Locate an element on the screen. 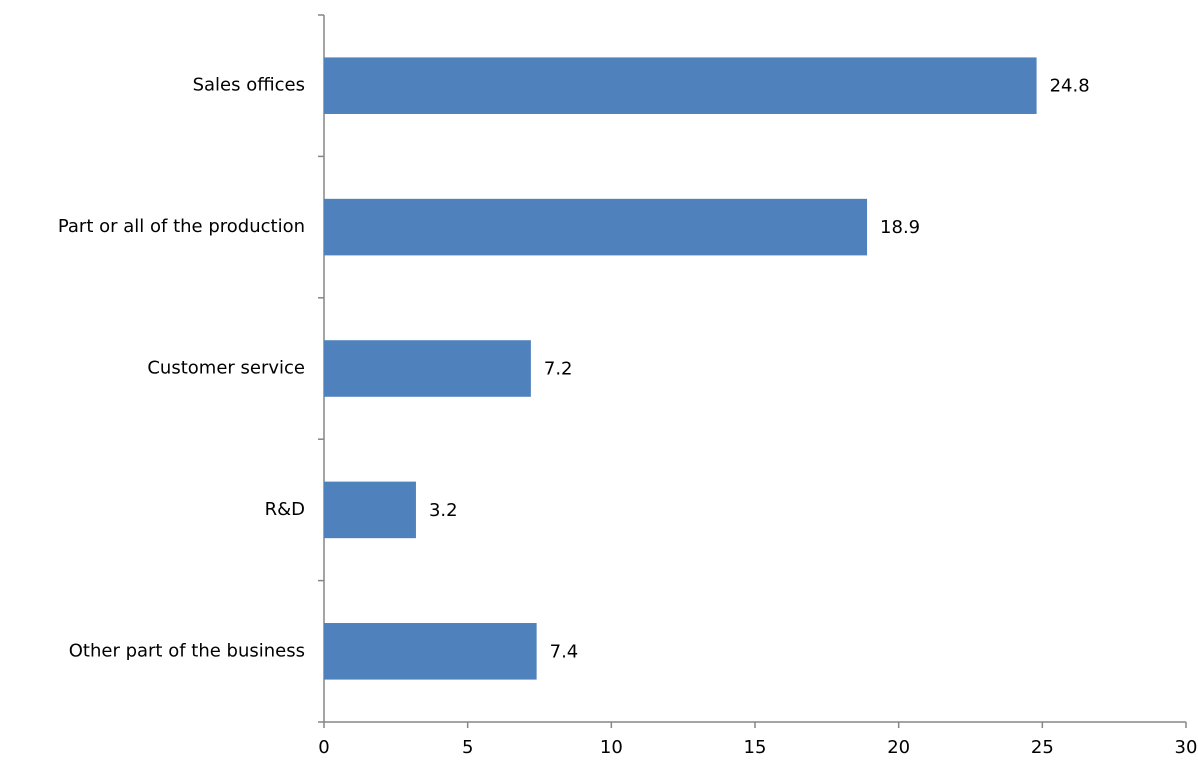 Image resolution: width=1198 pixels, height=760 pixels. x-tick-label: 25 is located at coordinates (1042, 747).